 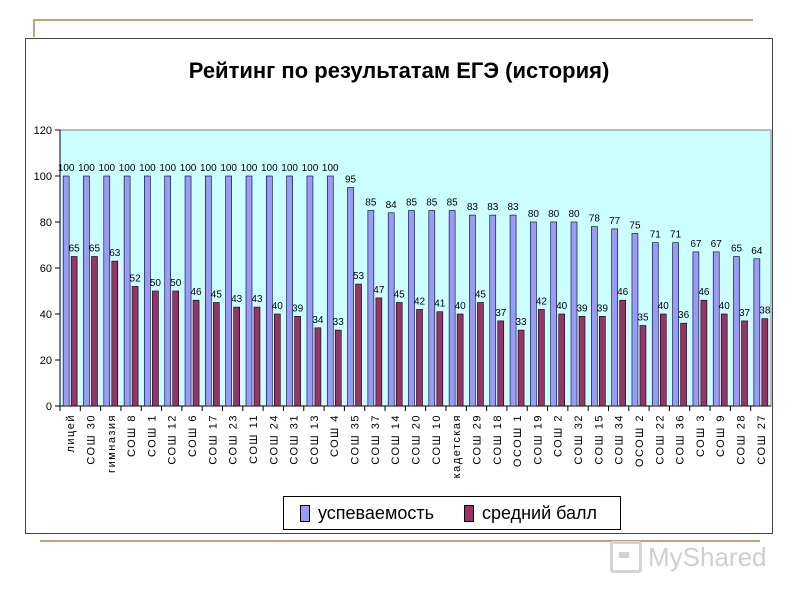 I want to click on x-tick-label: СОШ 9, so click(x=721, y=435).